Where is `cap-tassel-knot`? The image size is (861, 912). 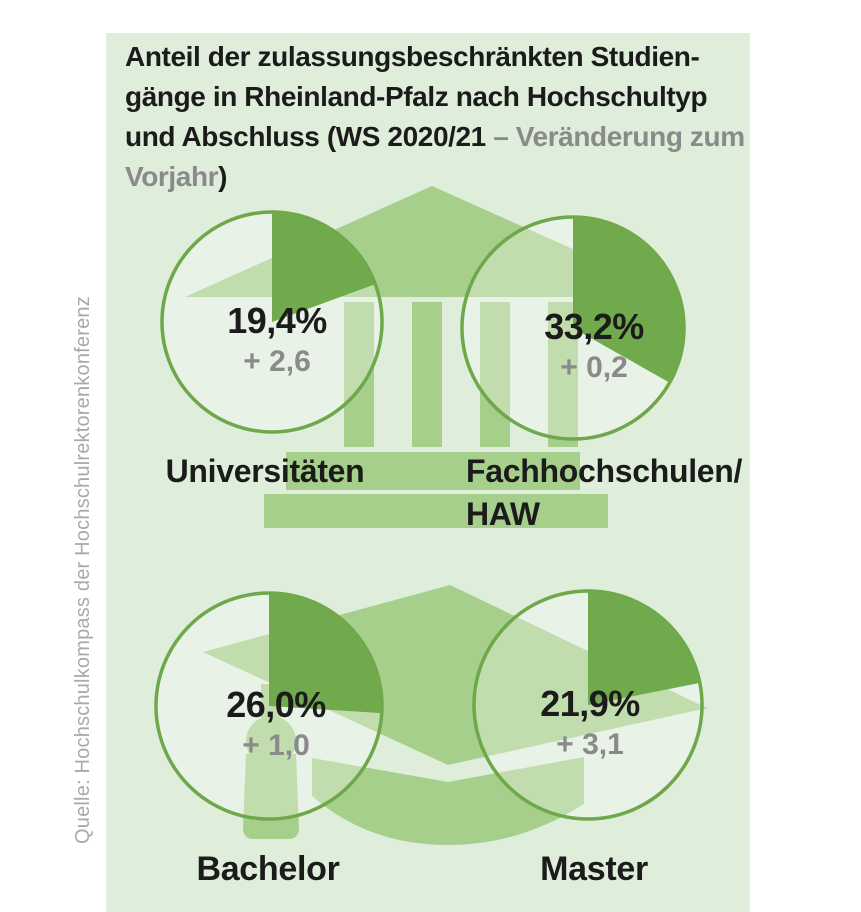
cap-tassel-knot is located at coordinates (271, 741).